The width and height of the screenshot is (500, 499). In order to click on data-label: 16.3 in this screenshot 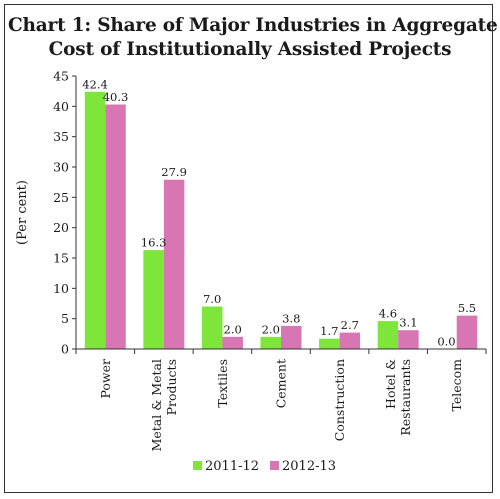, I will do `click(154, 243)`.